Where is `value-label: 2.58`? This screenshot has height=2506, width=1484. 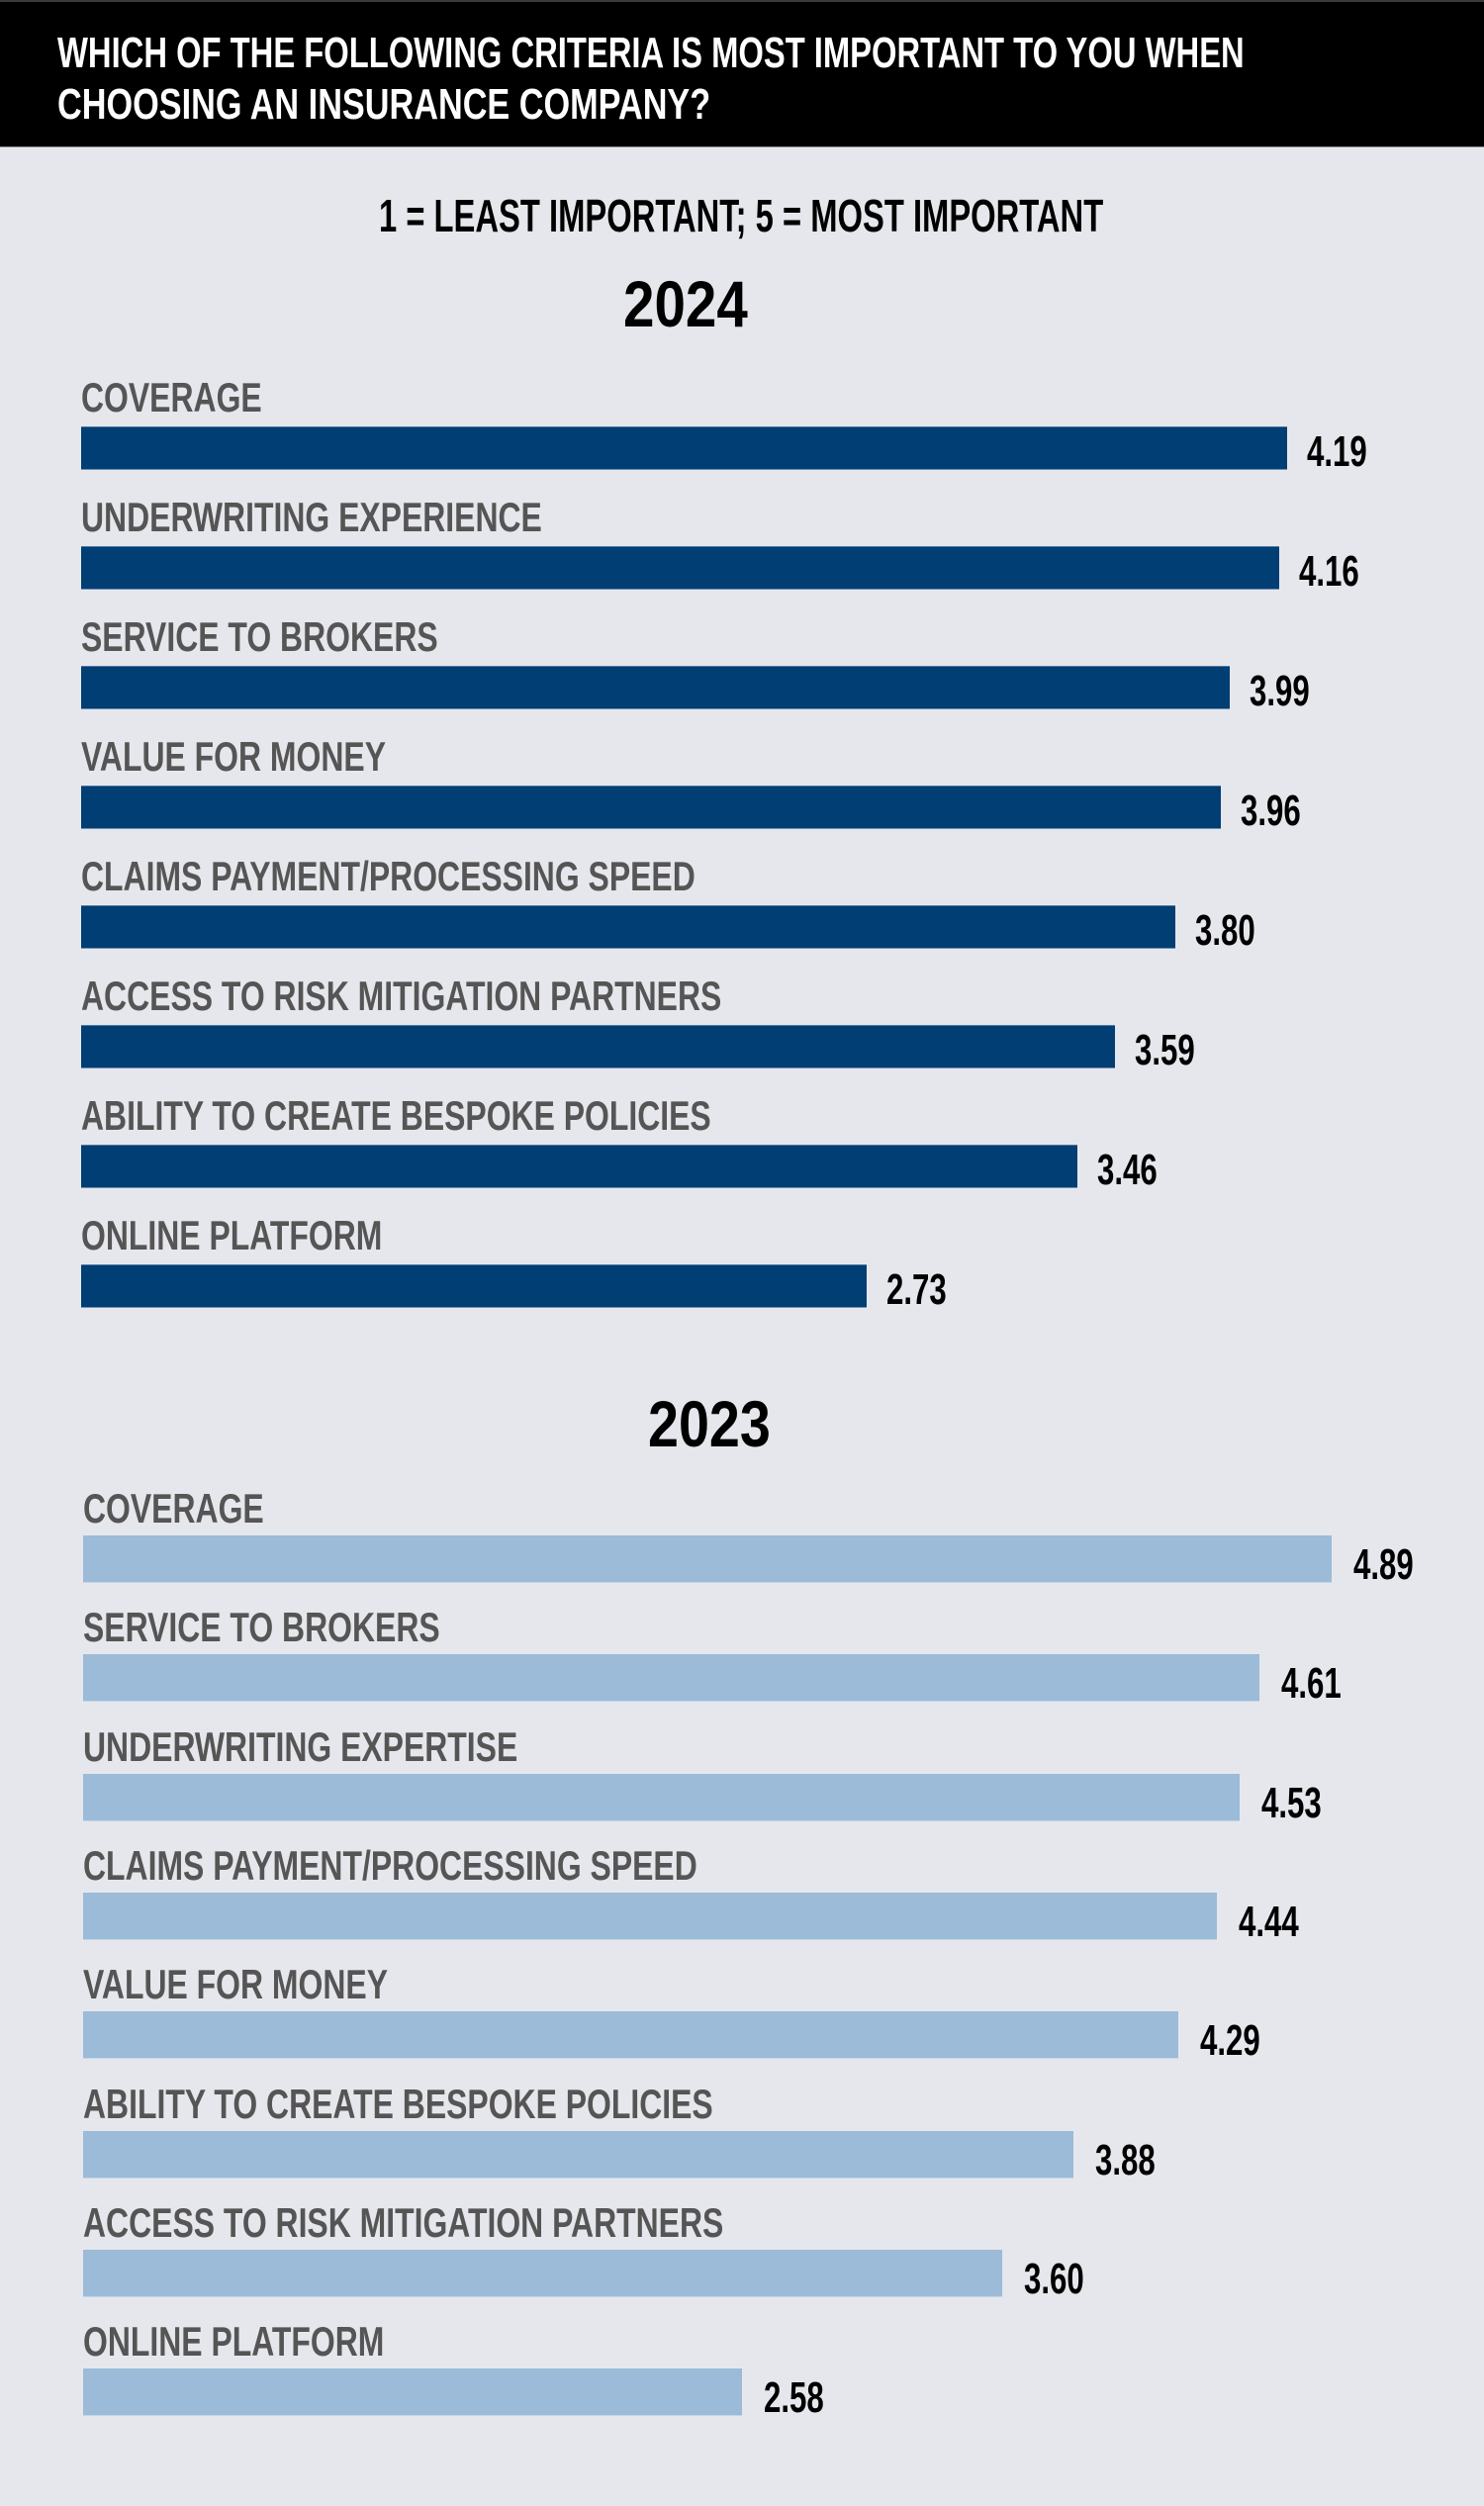 value-label: 2.58 is located at coordinates (794, 2397).